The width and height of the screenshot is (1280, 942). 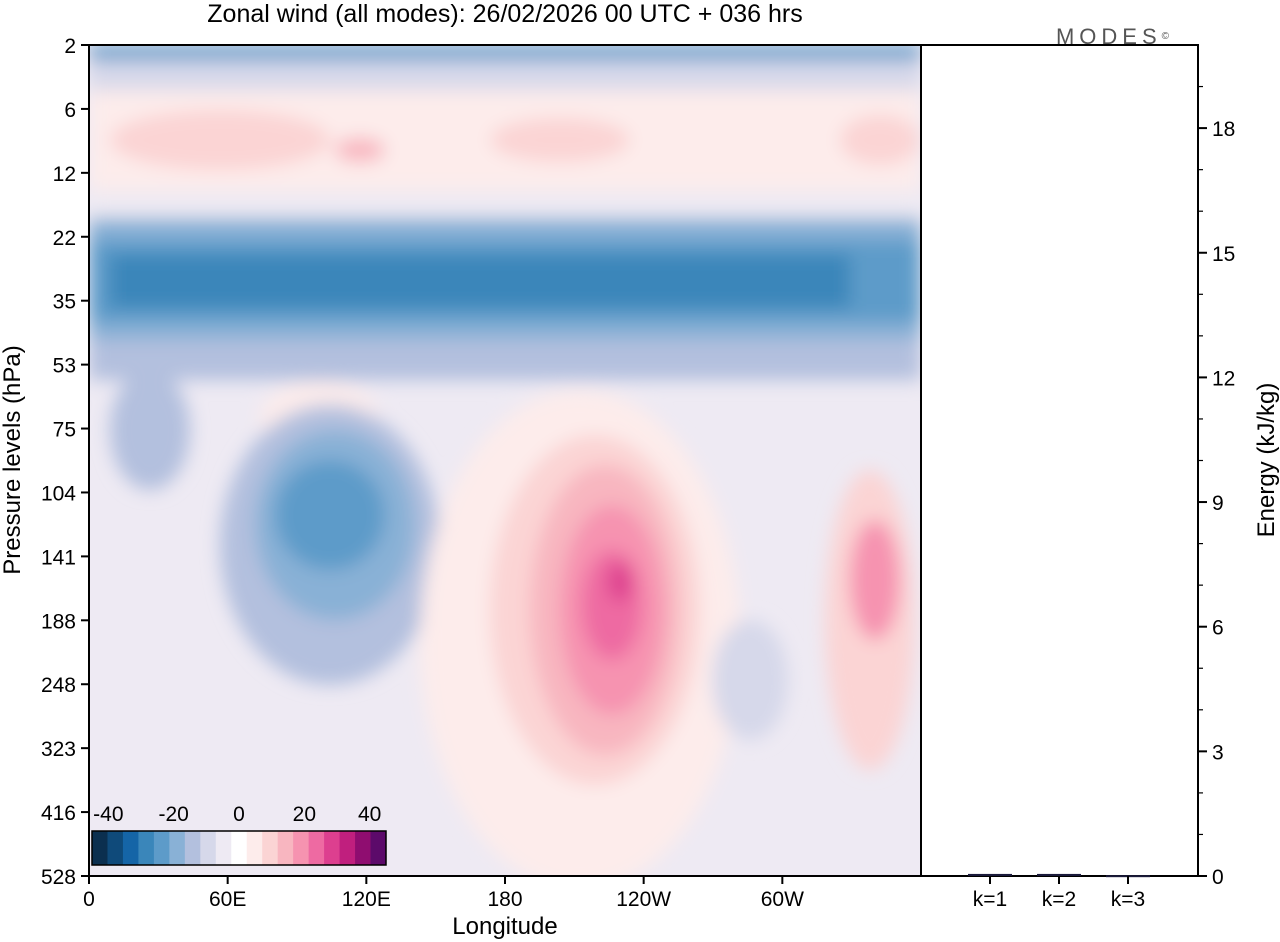 What do you see at coordinates (990, 899) in the screenshot?
I see `energy-x-tick-label: k=1` at bounding box center [990, 899].